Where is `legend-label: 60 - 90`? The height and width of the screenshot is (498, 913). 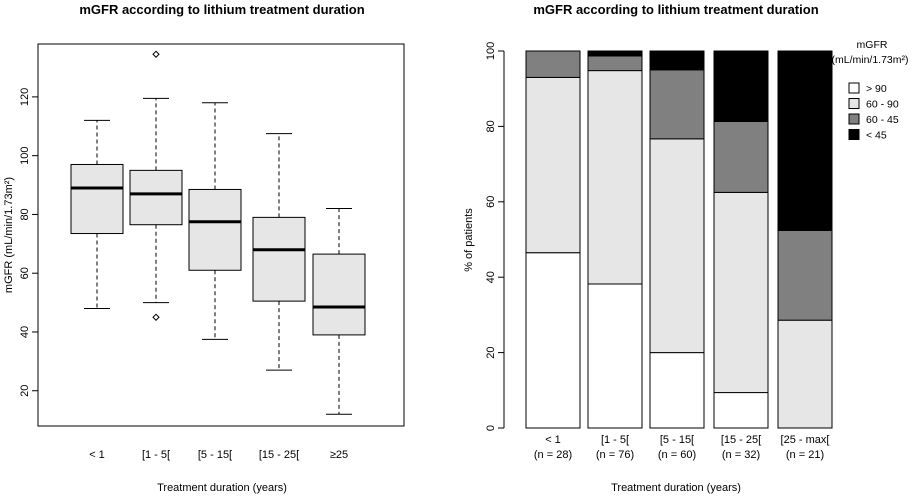
legend-label: 60 - 90 is located at coordinates (882, 105).